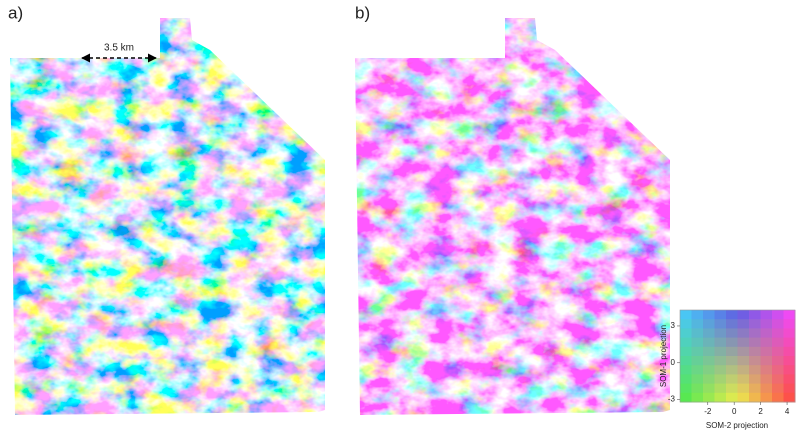  What do you see at coordinates (663, 356) in the screenshot?
I see `y-axis-label: SOM-1 projection` at bounding box center [663, 356].